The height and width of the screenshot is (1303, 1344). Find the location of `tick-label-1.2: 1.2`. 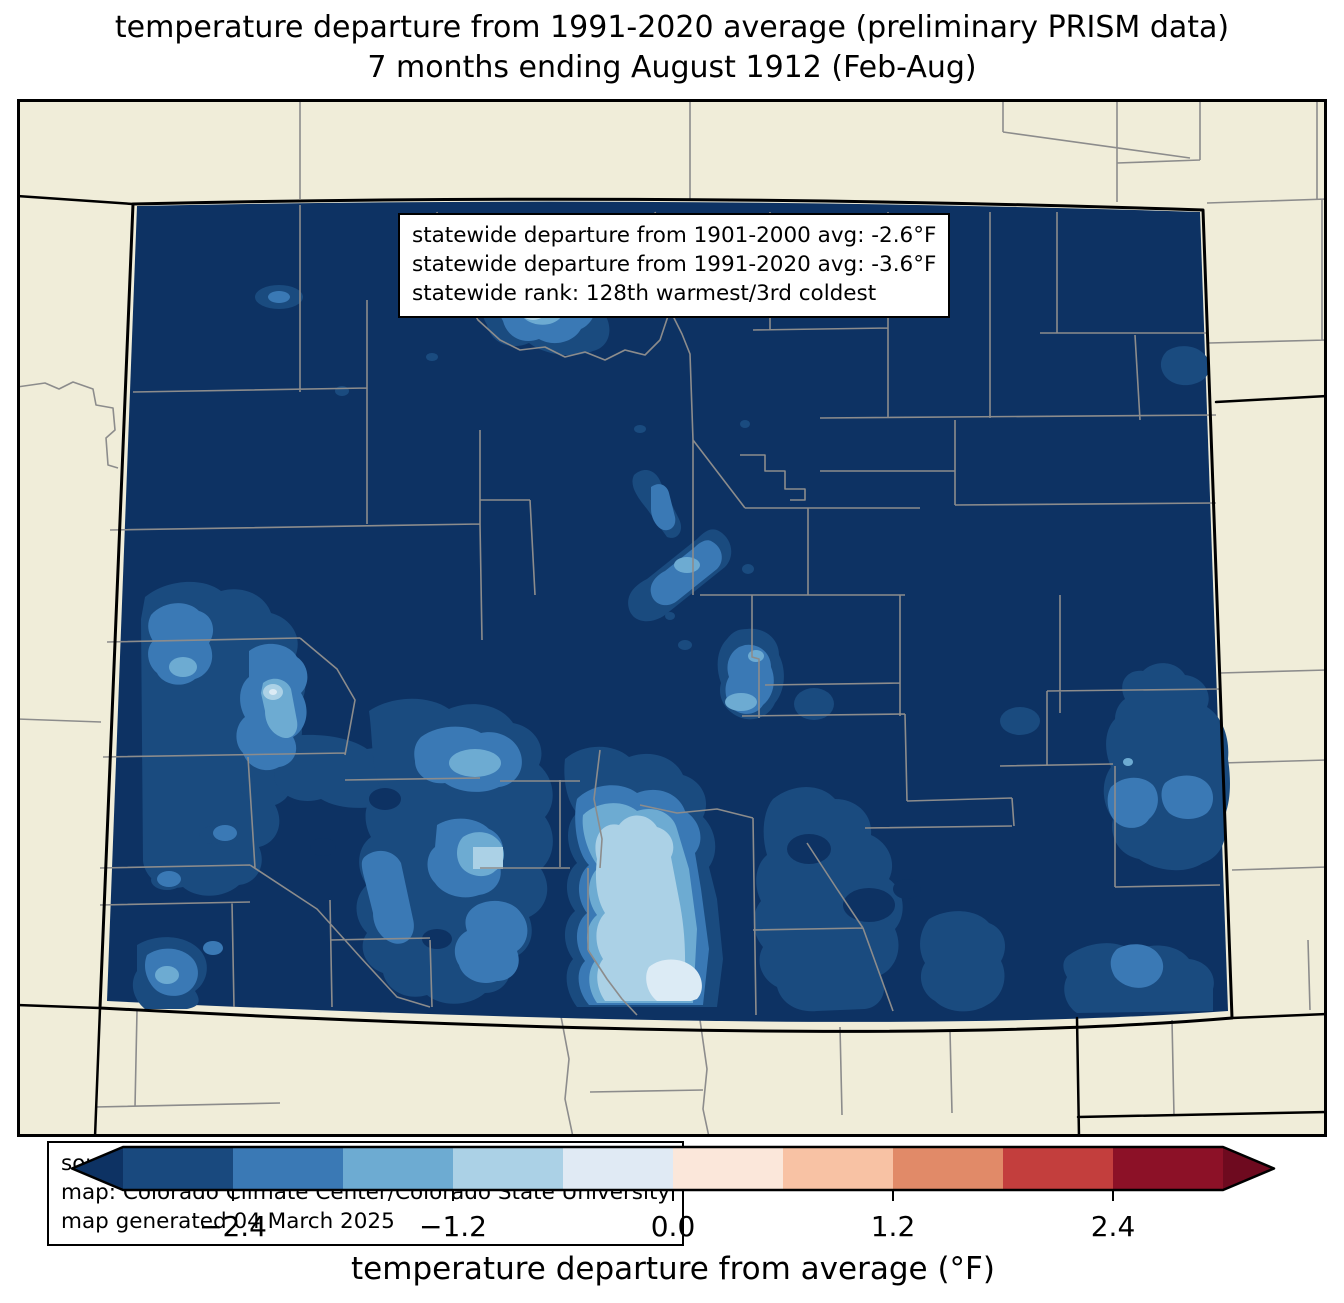

tick-label-1.2: 1.2 is located at coordinates (893, 1226).